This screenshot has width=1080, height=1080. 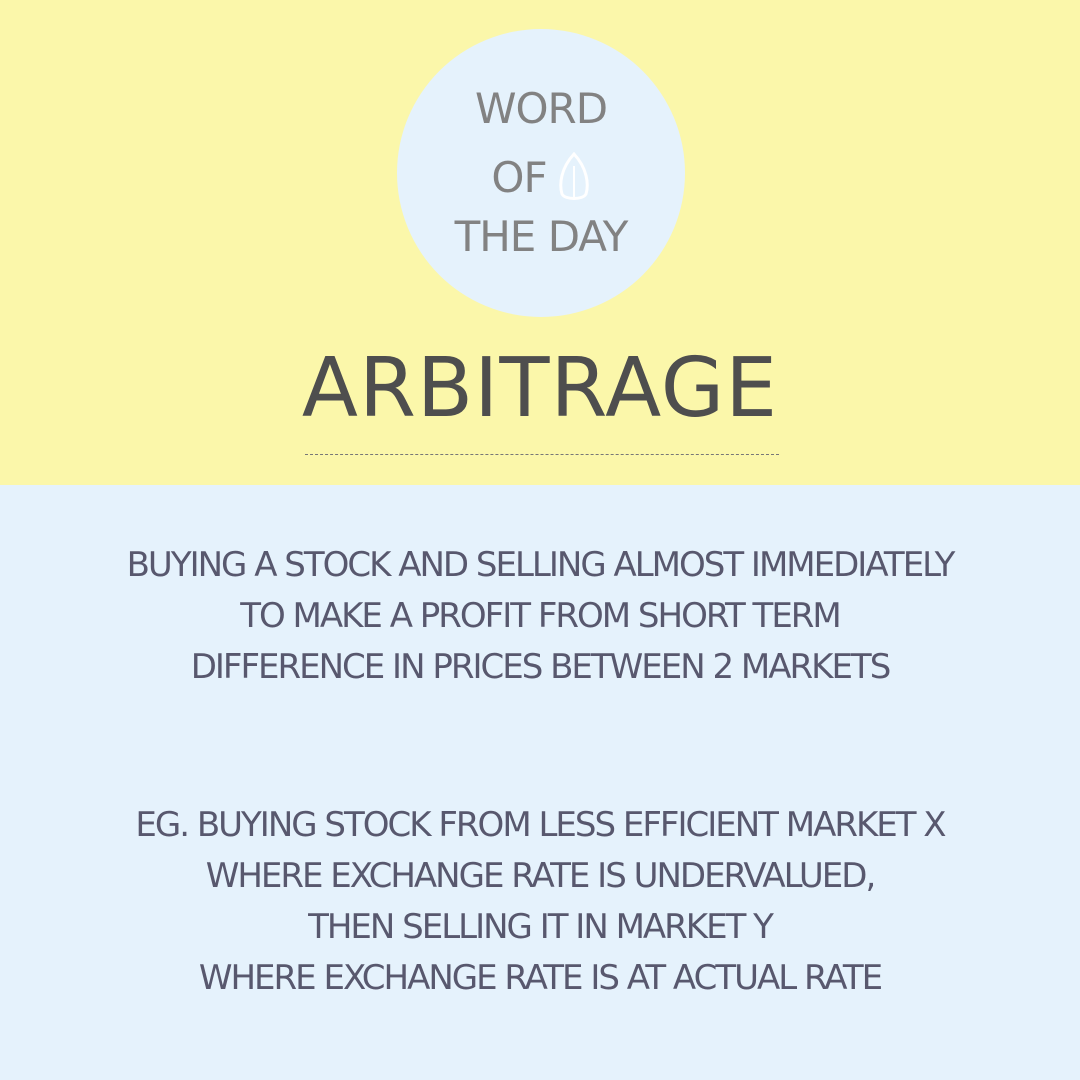 I want to click on definition-line: TO MAKE A PROFIT FROM SHORT TERM, so click(x=541, y=616).